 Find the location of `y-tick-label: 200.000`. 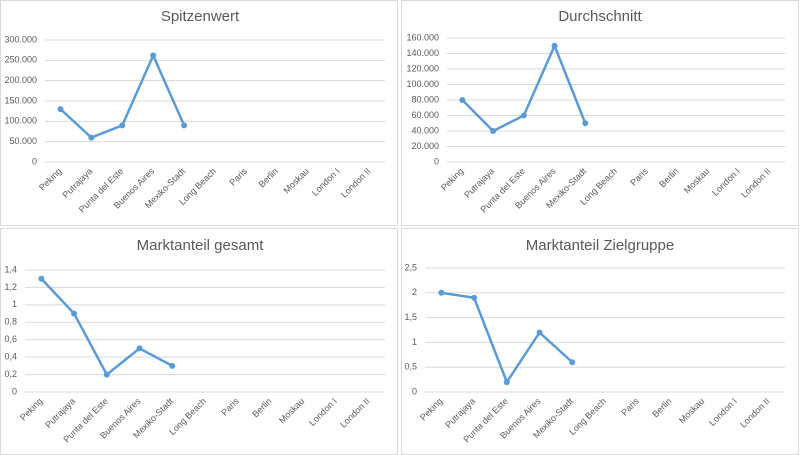

y-tick-label: 200.000 is located at coordinates (20, 80).